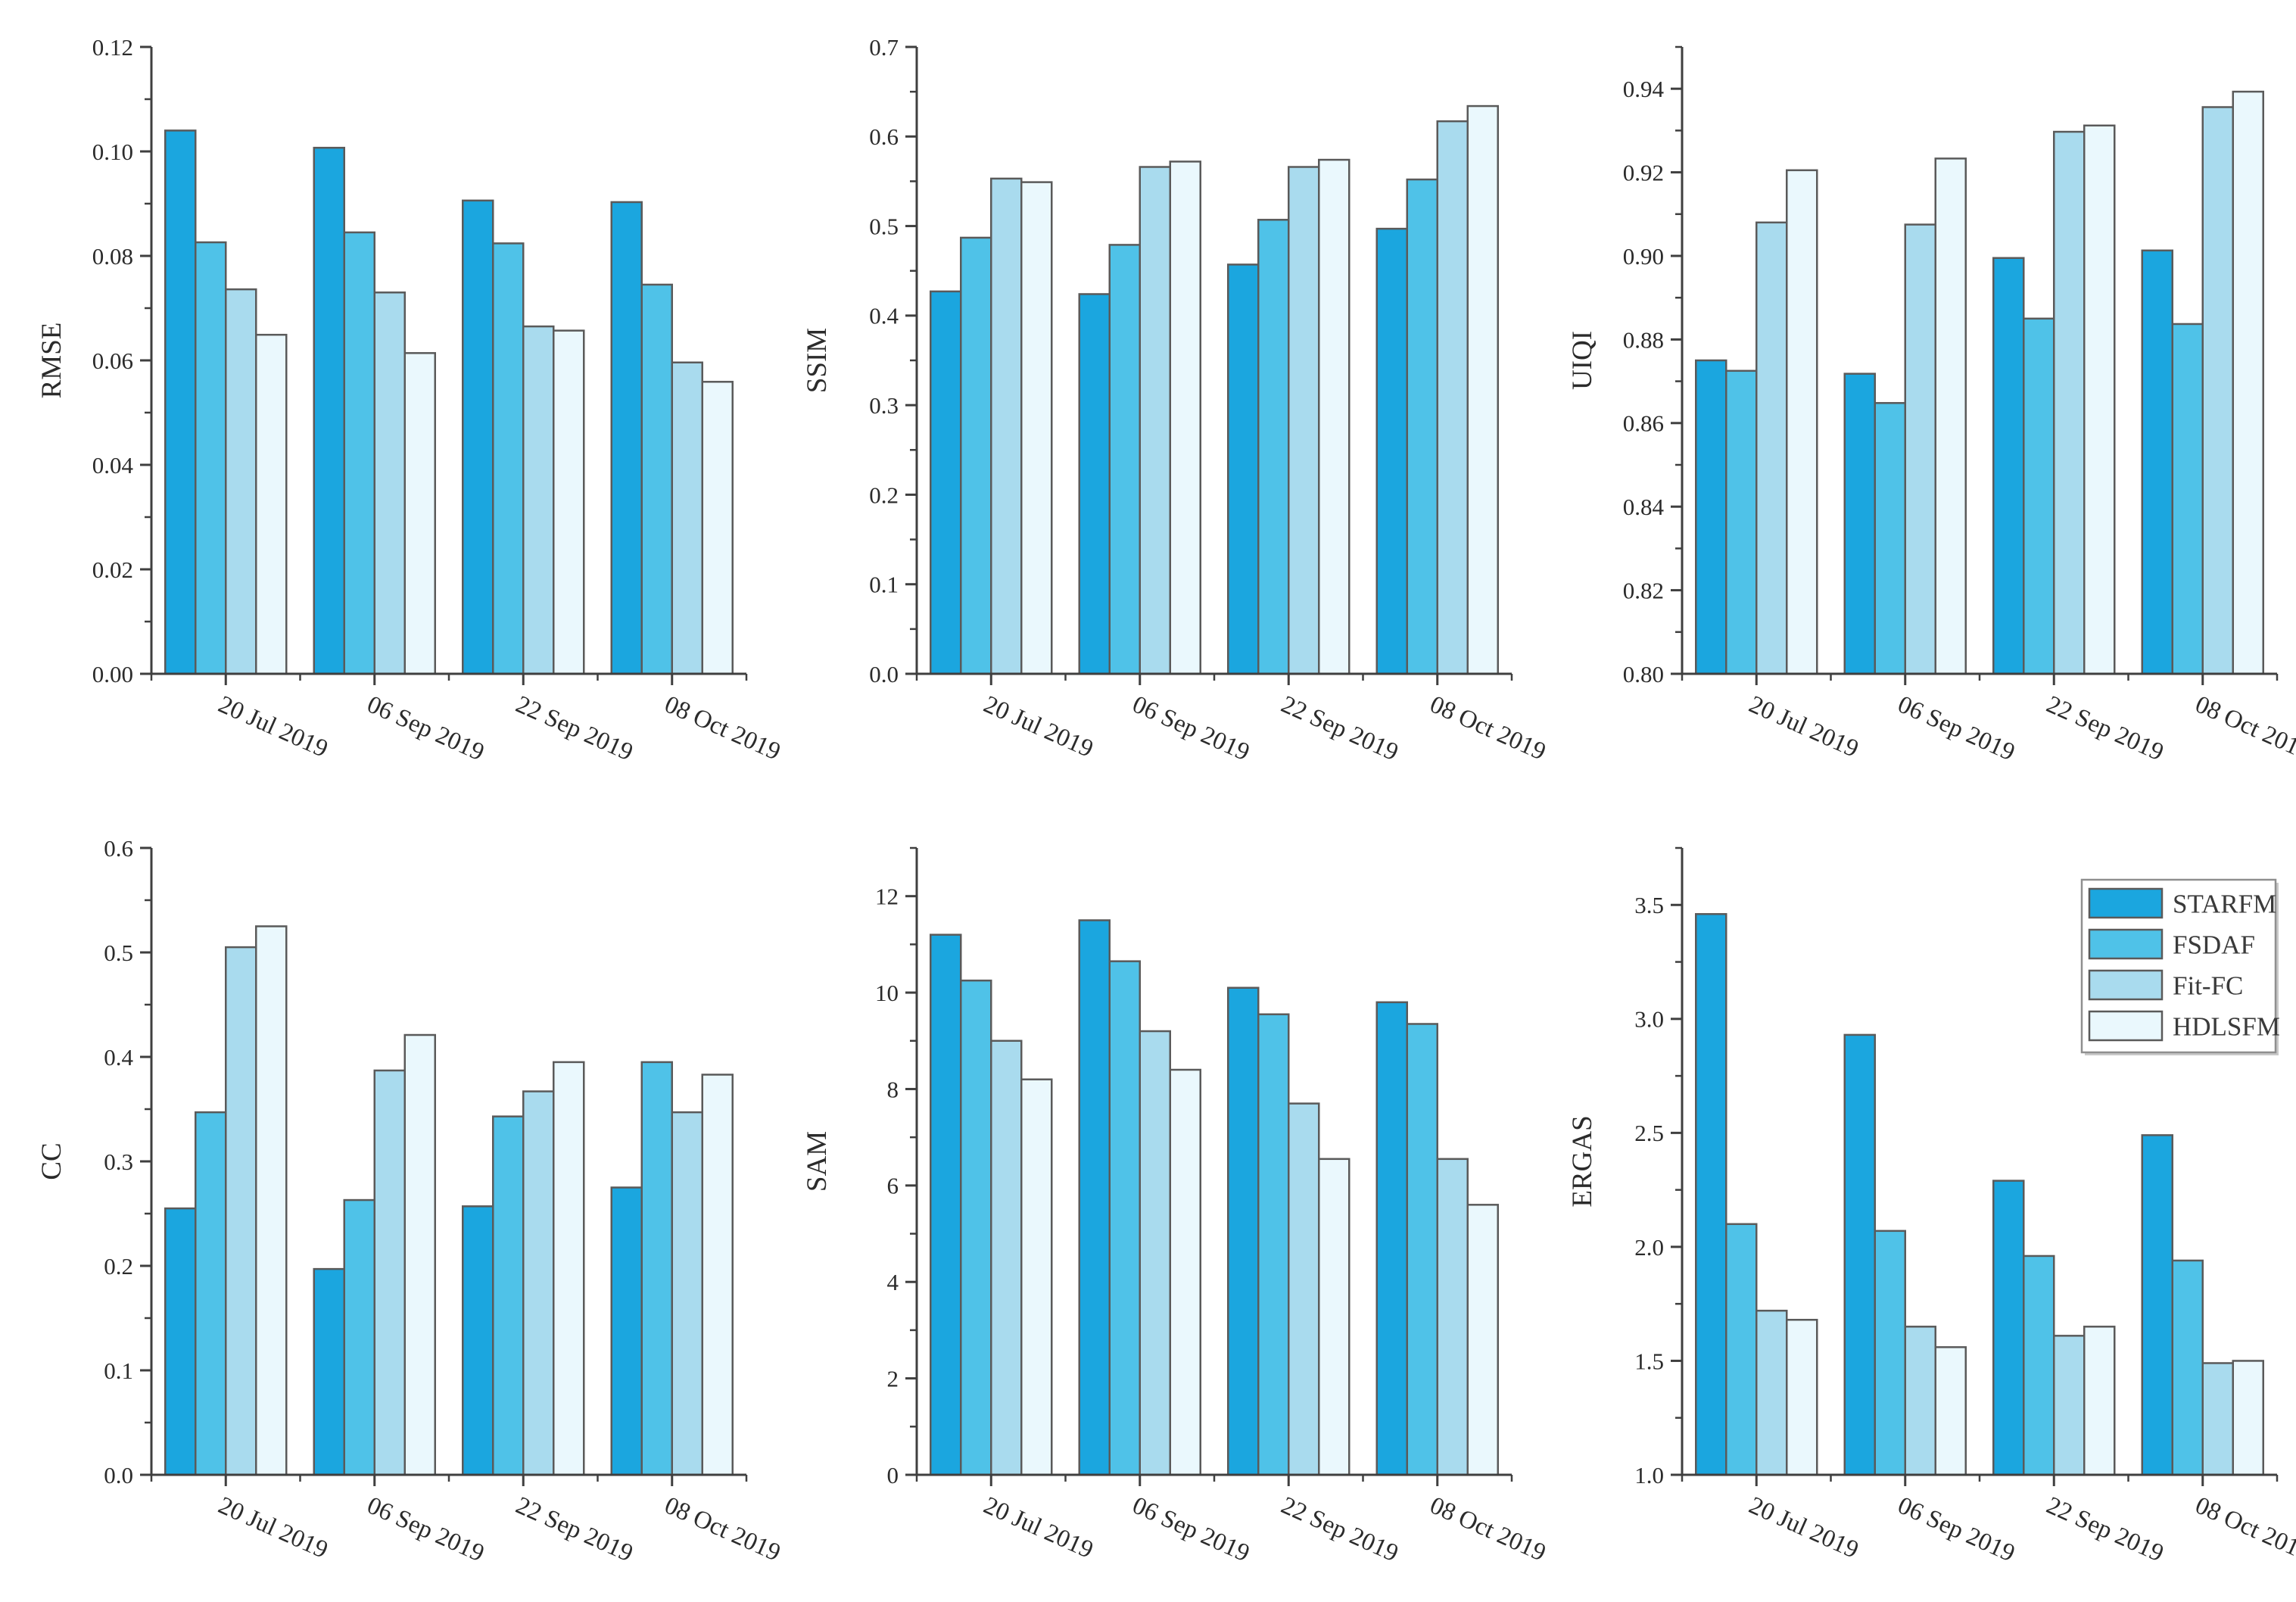  I want to click on y-axis-title: SAM, so click(818, 1161).